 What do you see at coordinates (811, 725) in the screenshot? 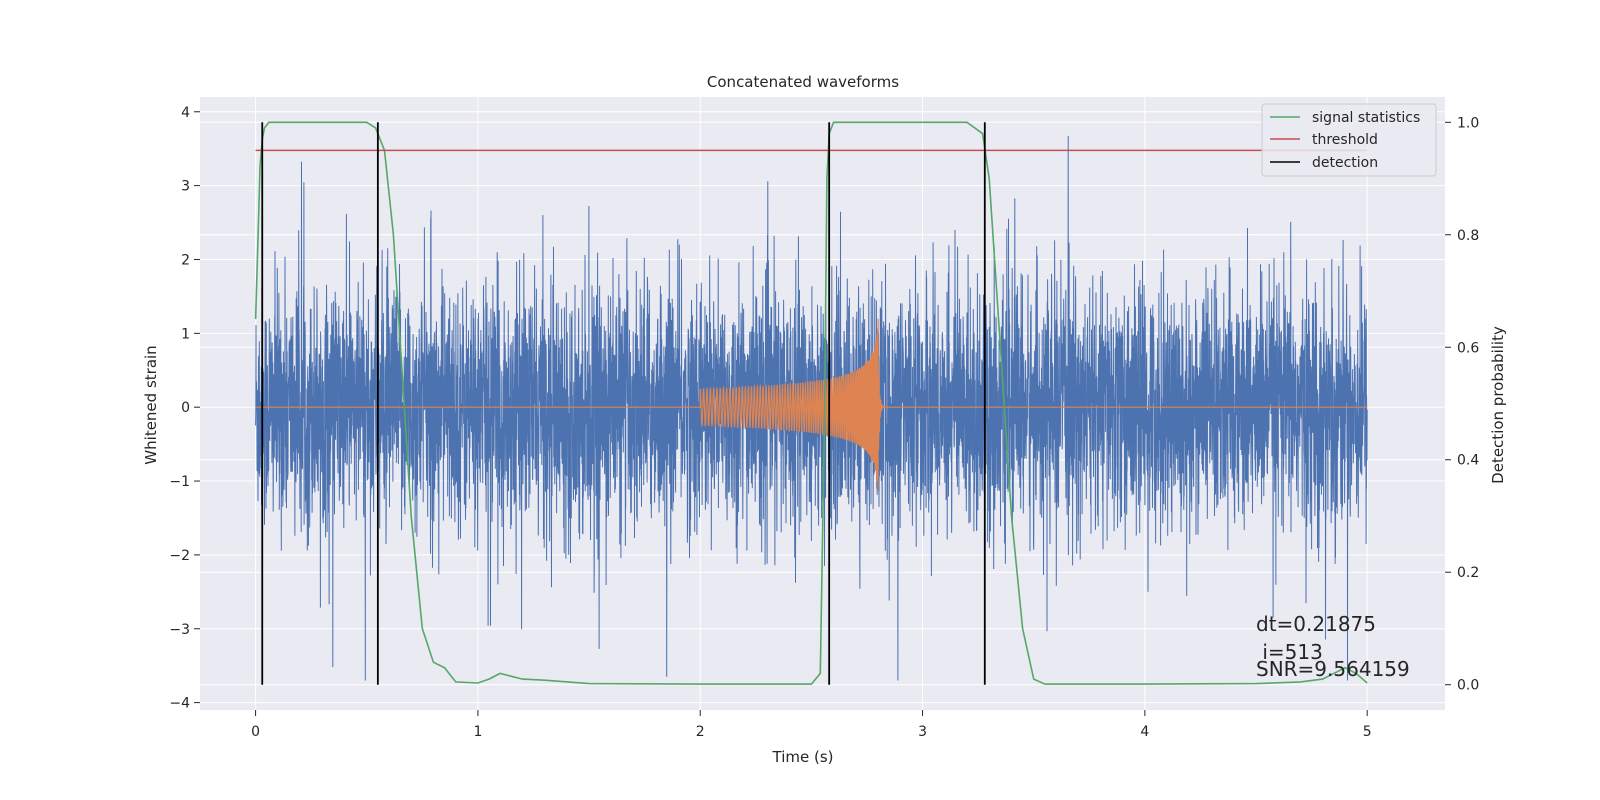
I see `x-axis: 0 1 2 3 4 5` at bounding box center [811, 725].